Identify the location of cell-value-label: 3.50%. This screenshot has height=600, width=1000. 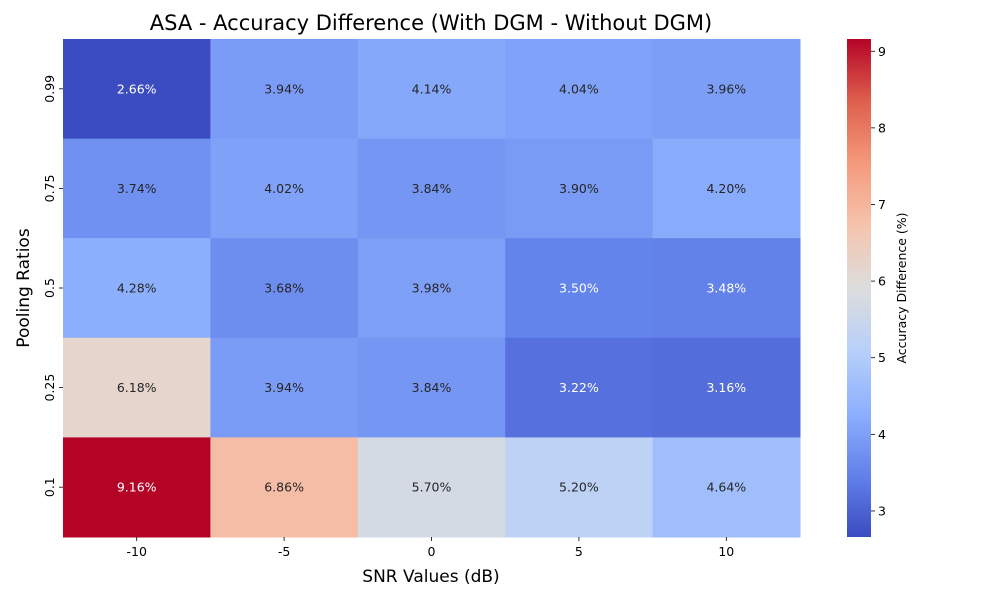
(579, 288).